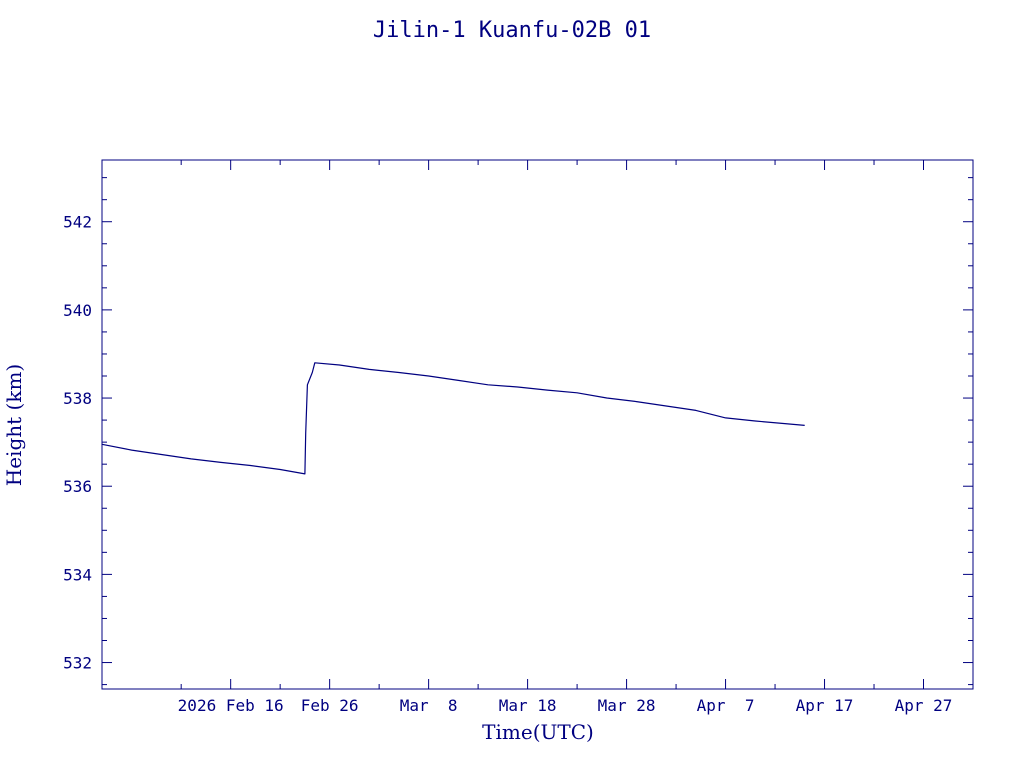 The image size is (1024, 768). I want to click on chart-title: Jilin-1 Kuanfu-02B 01, so click(512, 30).